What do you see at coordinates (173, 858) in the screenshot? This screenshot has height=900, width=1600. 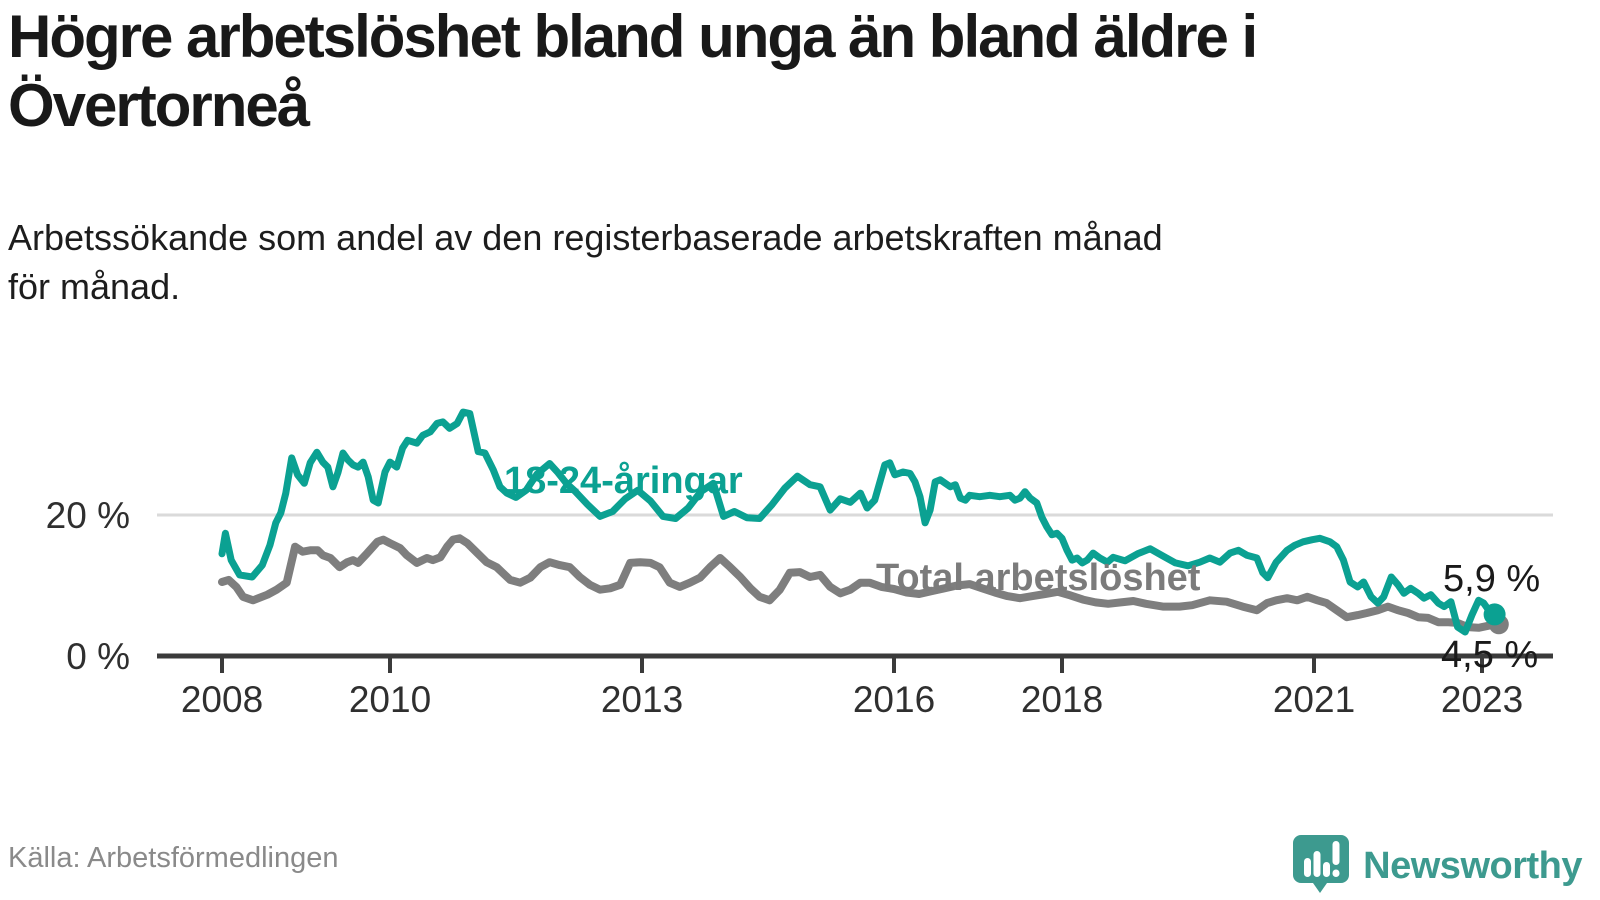 I see `source-attribution: Källa: Arbetsförmedlingen` at bounding box center [173, 858].